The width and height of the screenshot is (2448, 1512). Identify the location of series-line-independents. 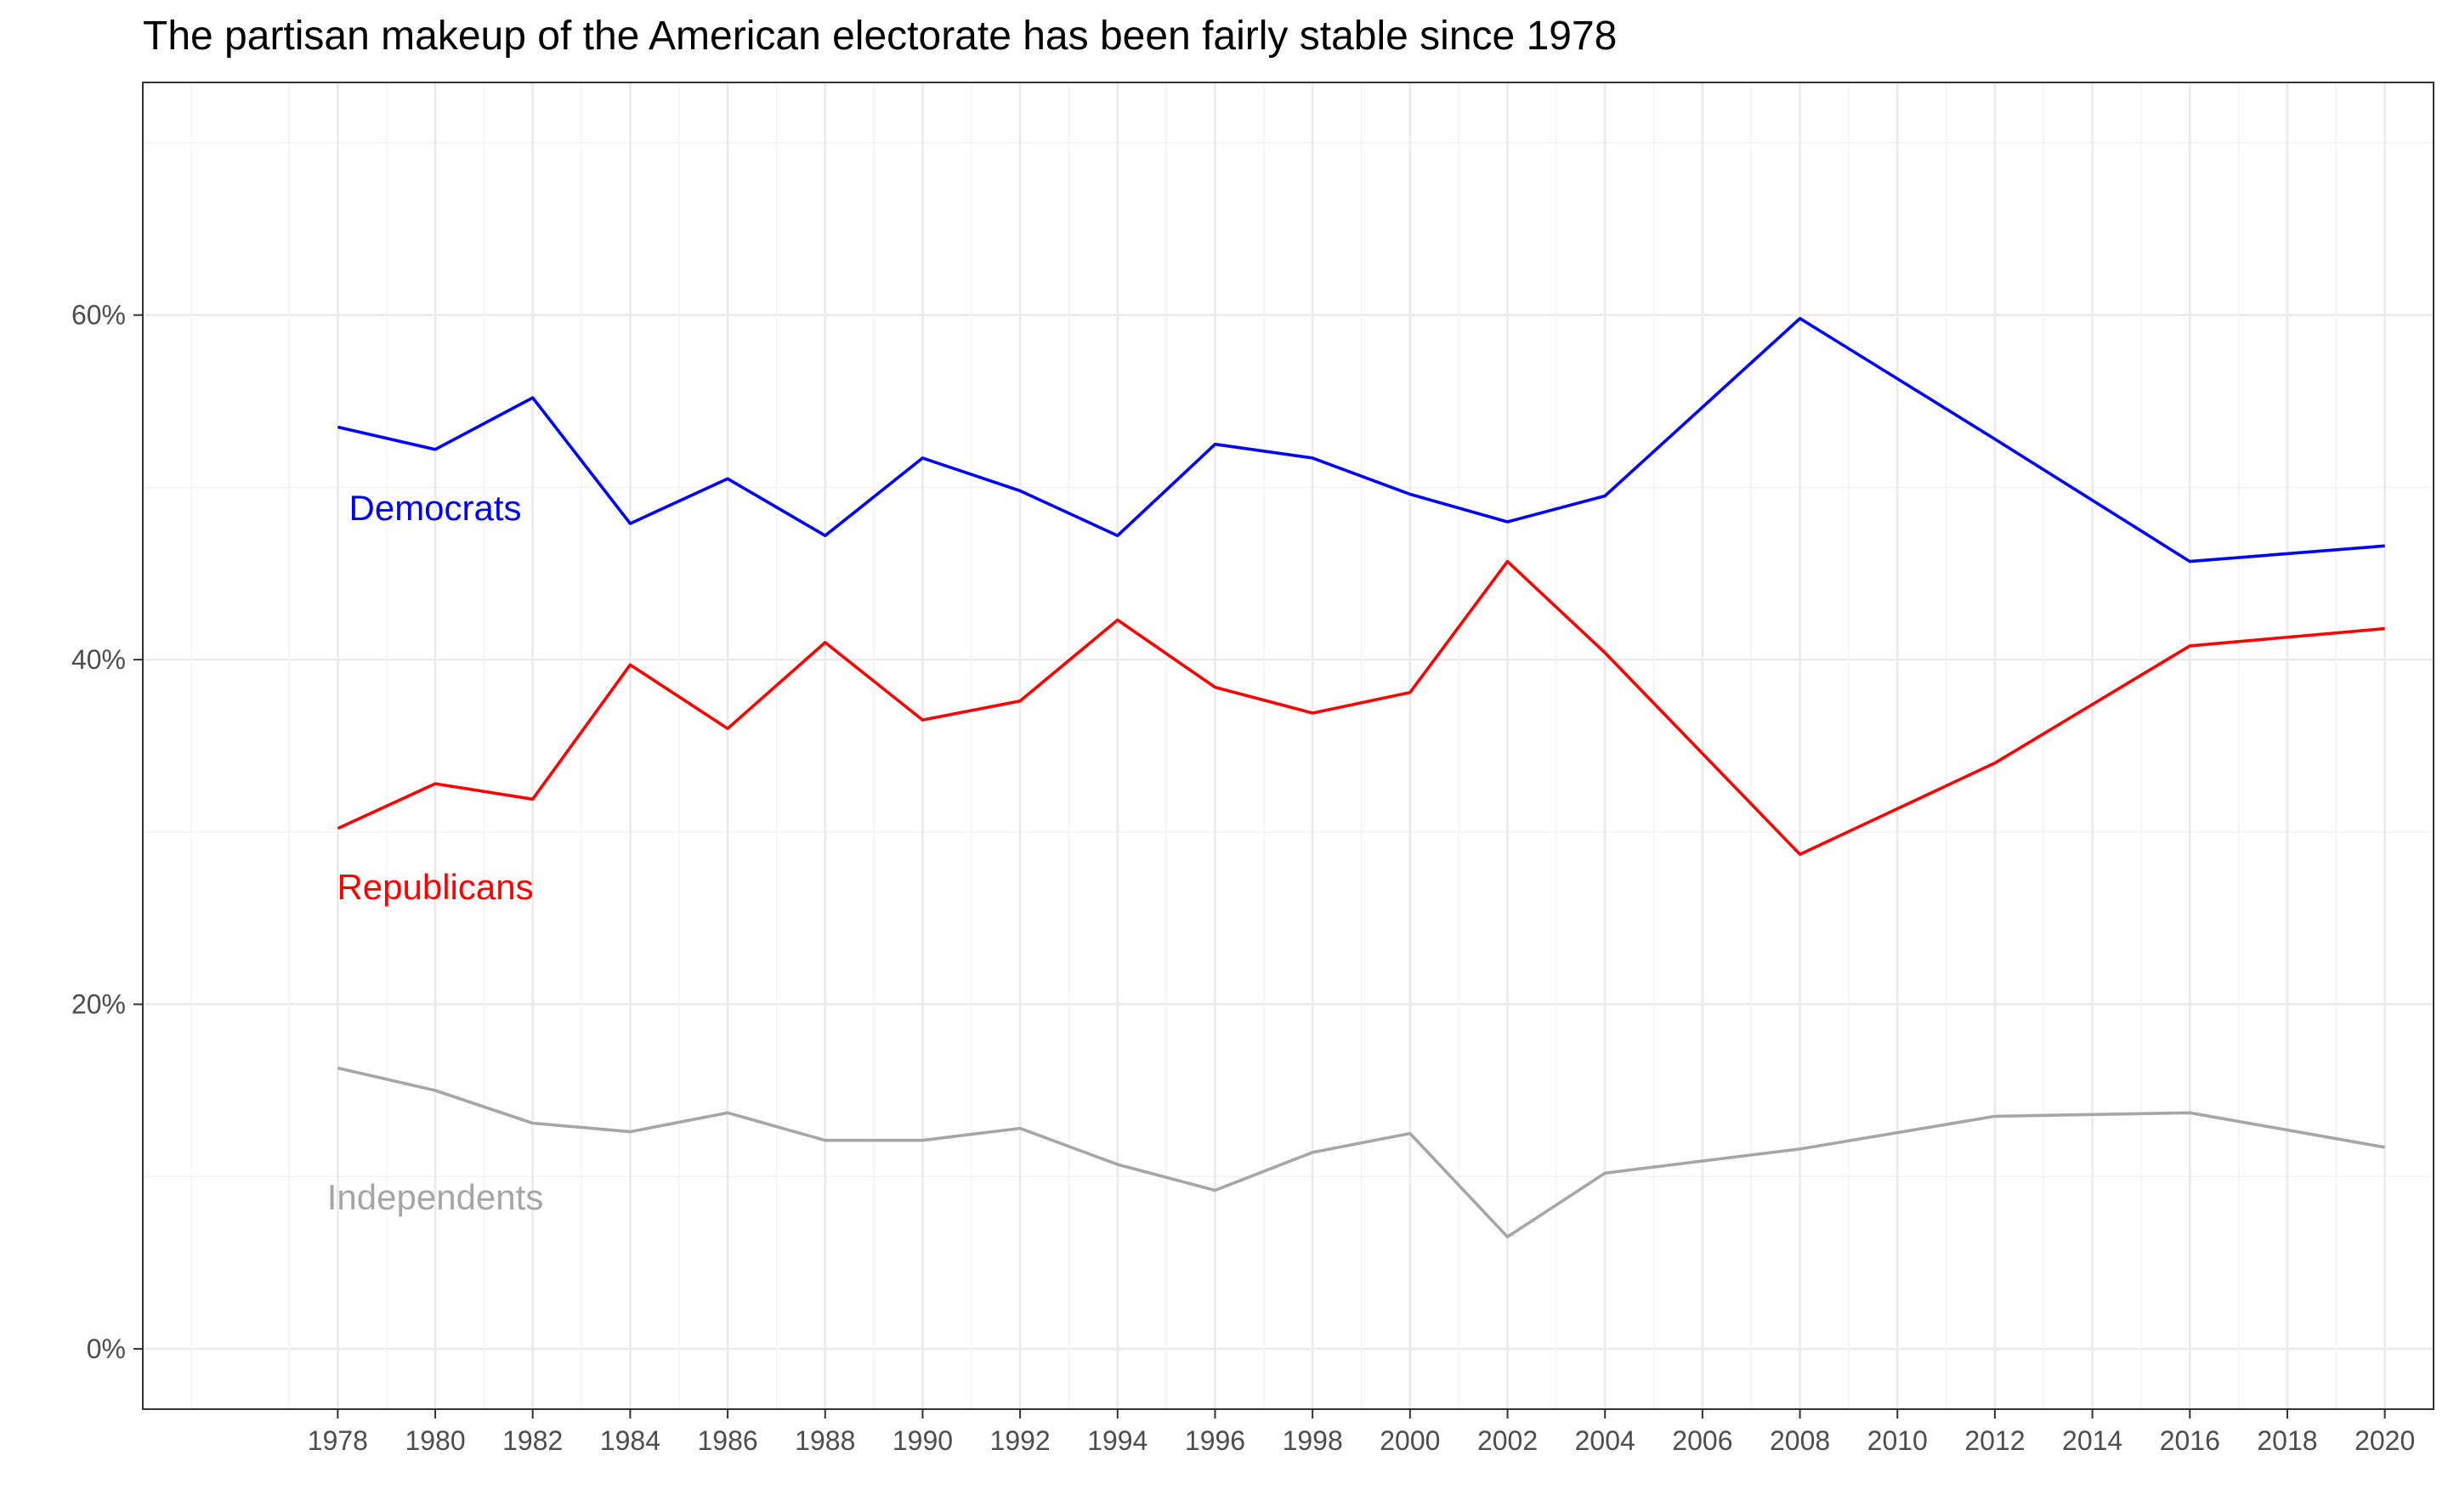
(1361, 1152).